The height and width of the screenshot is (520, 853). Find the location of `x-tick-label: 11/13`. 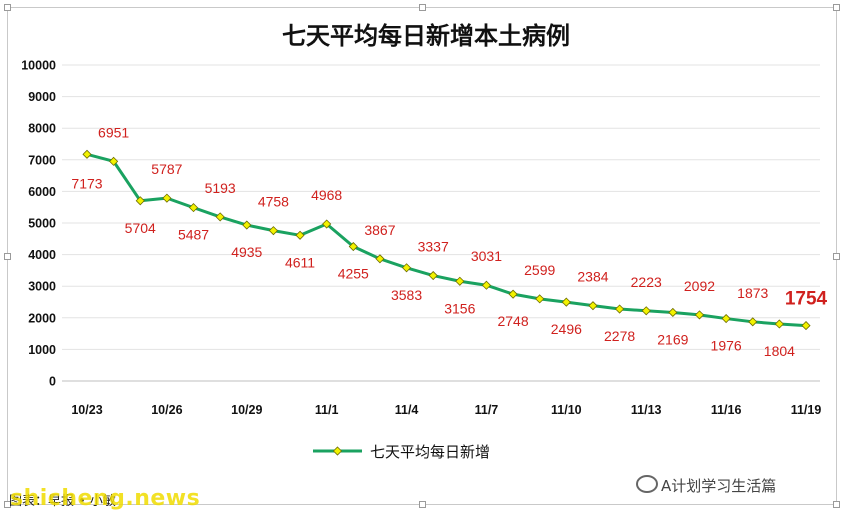

x-tick-label: 11/13 is located at coordinates (646, 410).